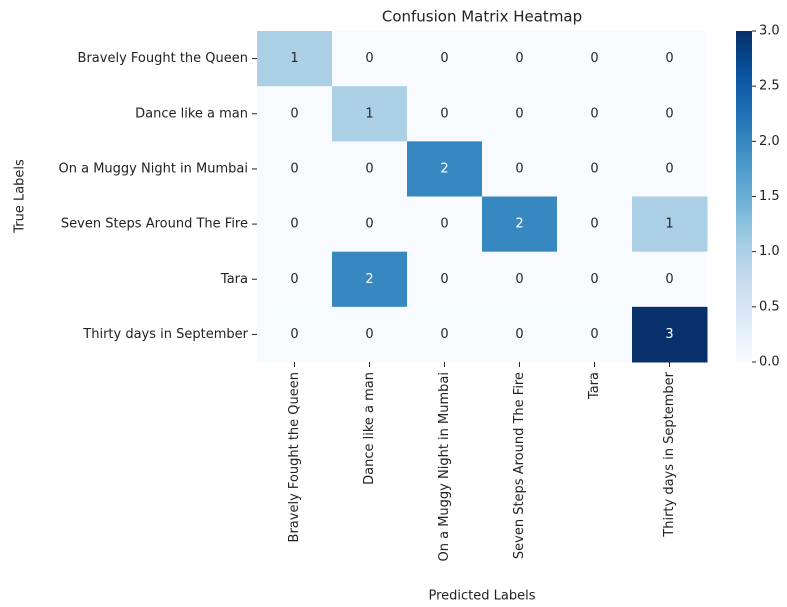 Image resolution: width=787 pixels, height=607 pixels. What do you see at coordinates (294, 457) in the screenshot?
I see `x-tick-label: Bravely Fought the Queen` at bounding box center [294, 457].